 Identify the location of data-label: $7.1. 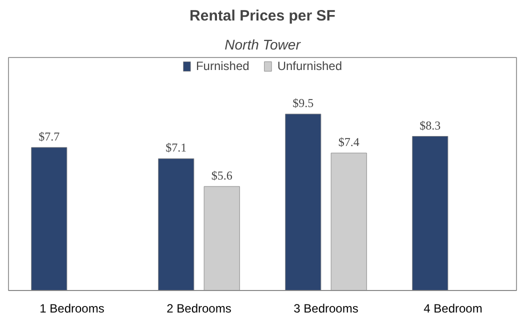
(176, 147).